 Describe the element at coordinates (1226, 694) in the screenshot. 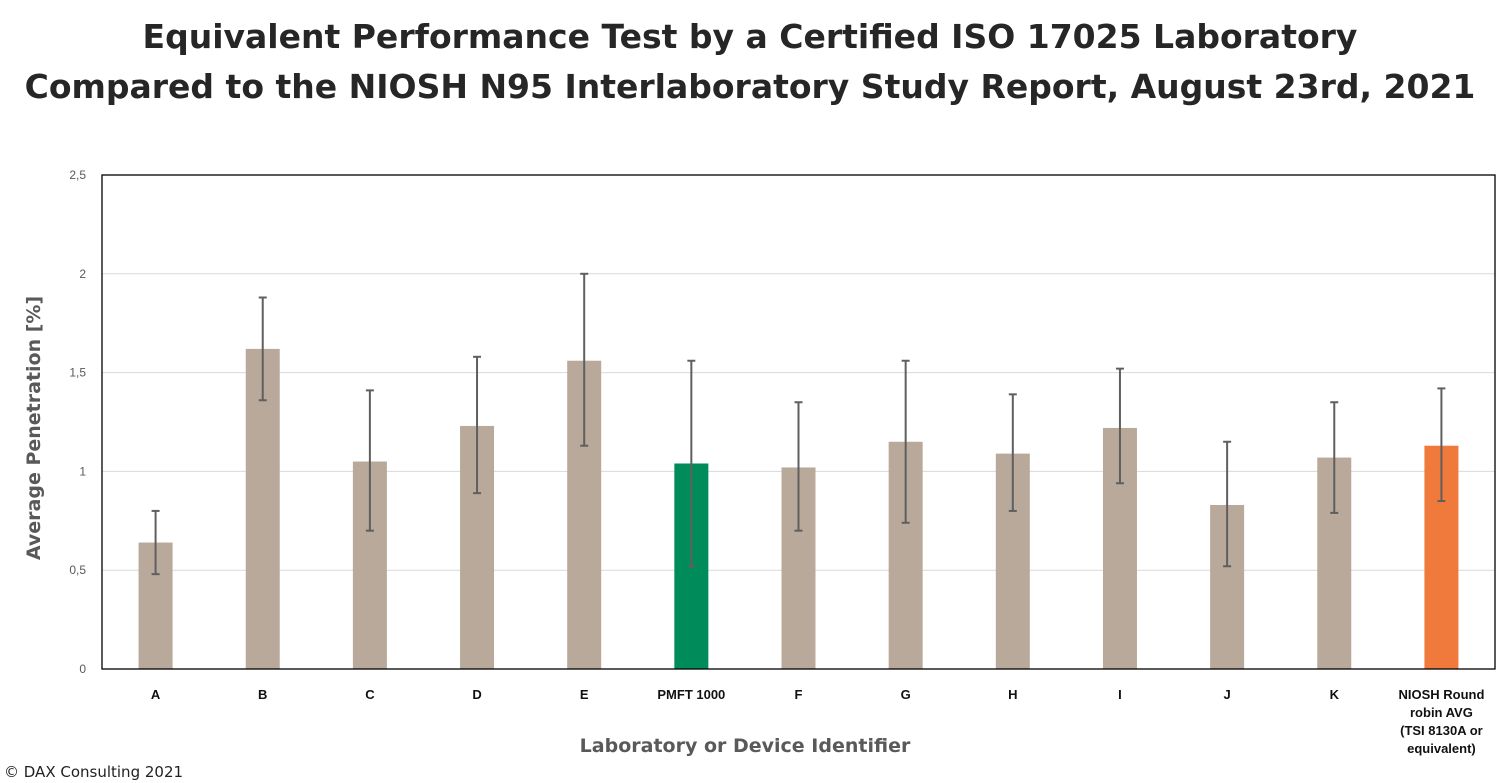

I see `x-tick-label: J` at that location.